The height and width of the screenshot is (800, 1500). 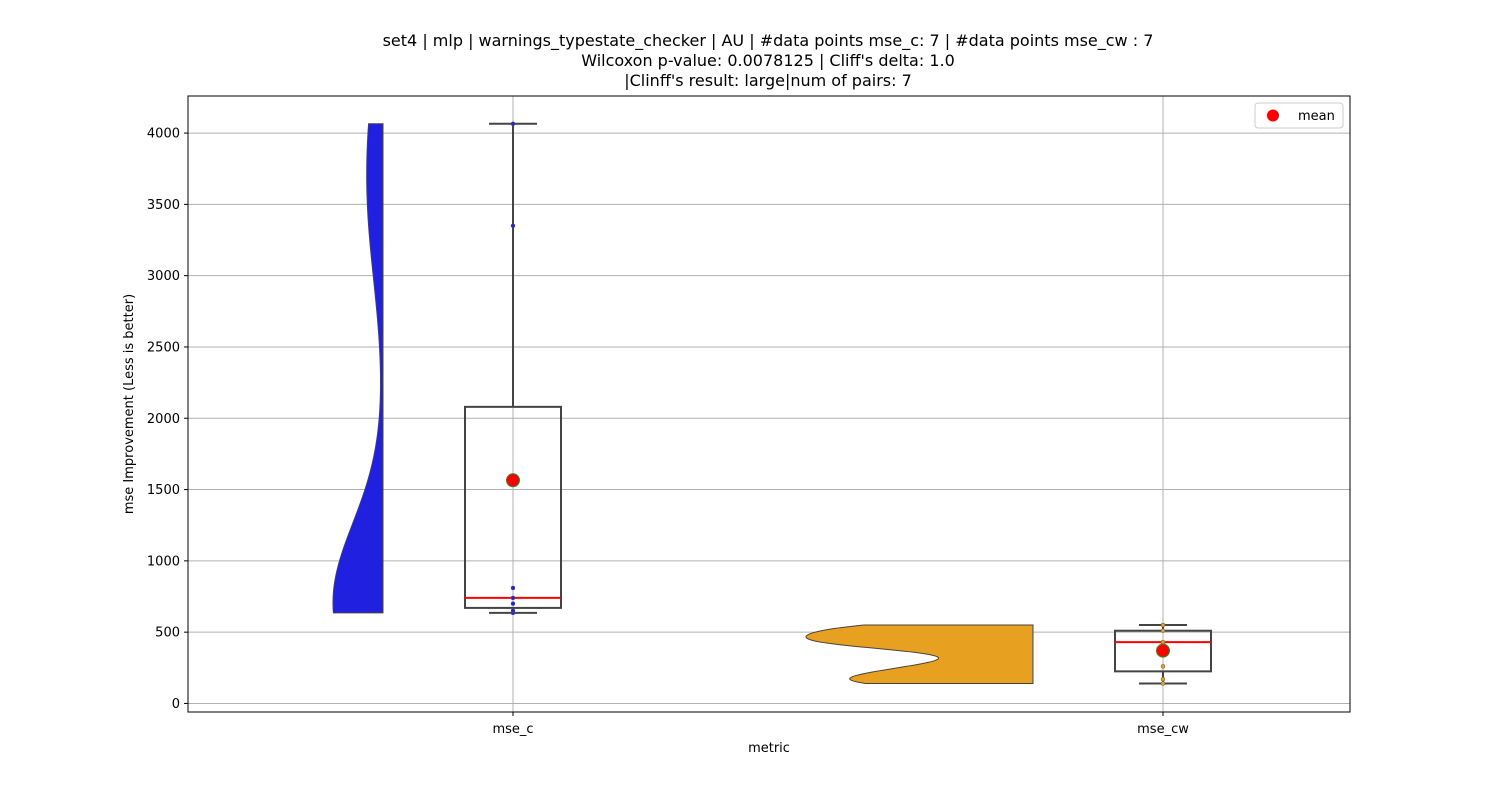 I want to click on x-axis-label: metric, so click(x=769, y=748).